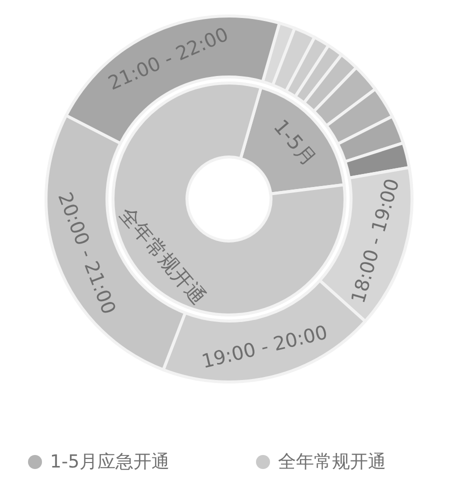 The width and height of the screenshot is (453, 488). What do you see at coordinates (375, 241) in the screenshot?
I see `slice-label: 18:00 - 19:00` at bounding box center [375, 241].